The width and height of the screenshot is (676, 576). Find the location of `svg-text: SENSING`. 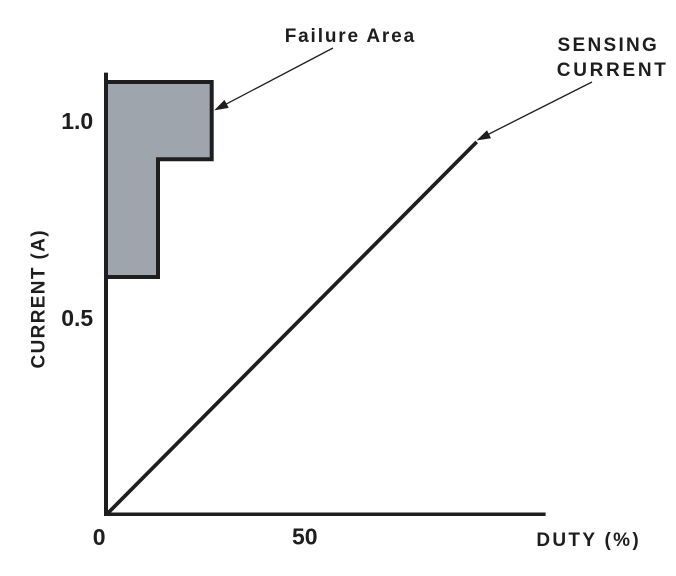

svg-text: SENSING is located at coordinates (609, 45).